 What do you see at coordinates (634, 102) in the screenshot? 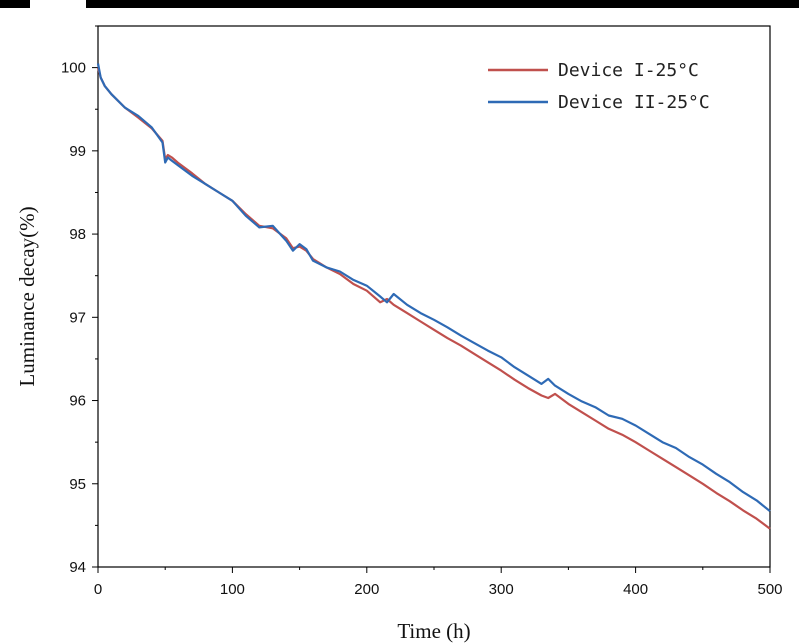
I see `legend-label-device-2: Device II-25°C` at bounding box center [634, 102].